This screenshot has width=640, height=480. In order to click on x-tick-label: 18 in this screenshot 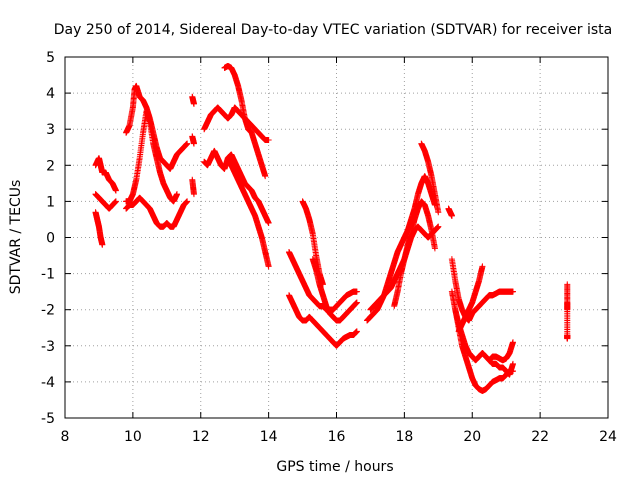, I will do `click(404, 437)`.